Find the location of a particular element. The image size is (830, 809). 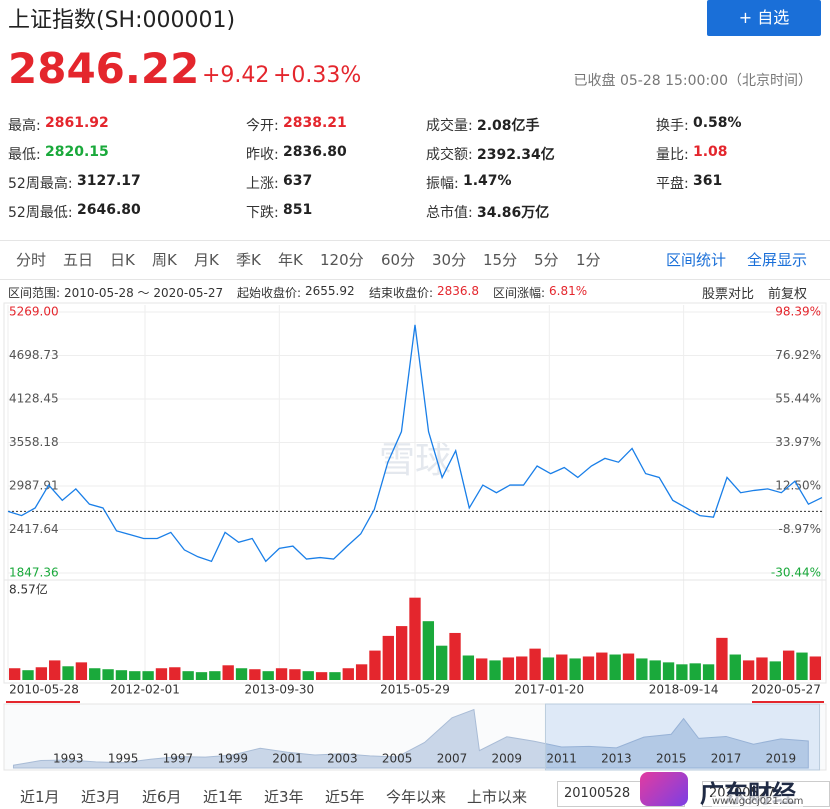

range-action: 前复权 is located at coordinates (788, 294).